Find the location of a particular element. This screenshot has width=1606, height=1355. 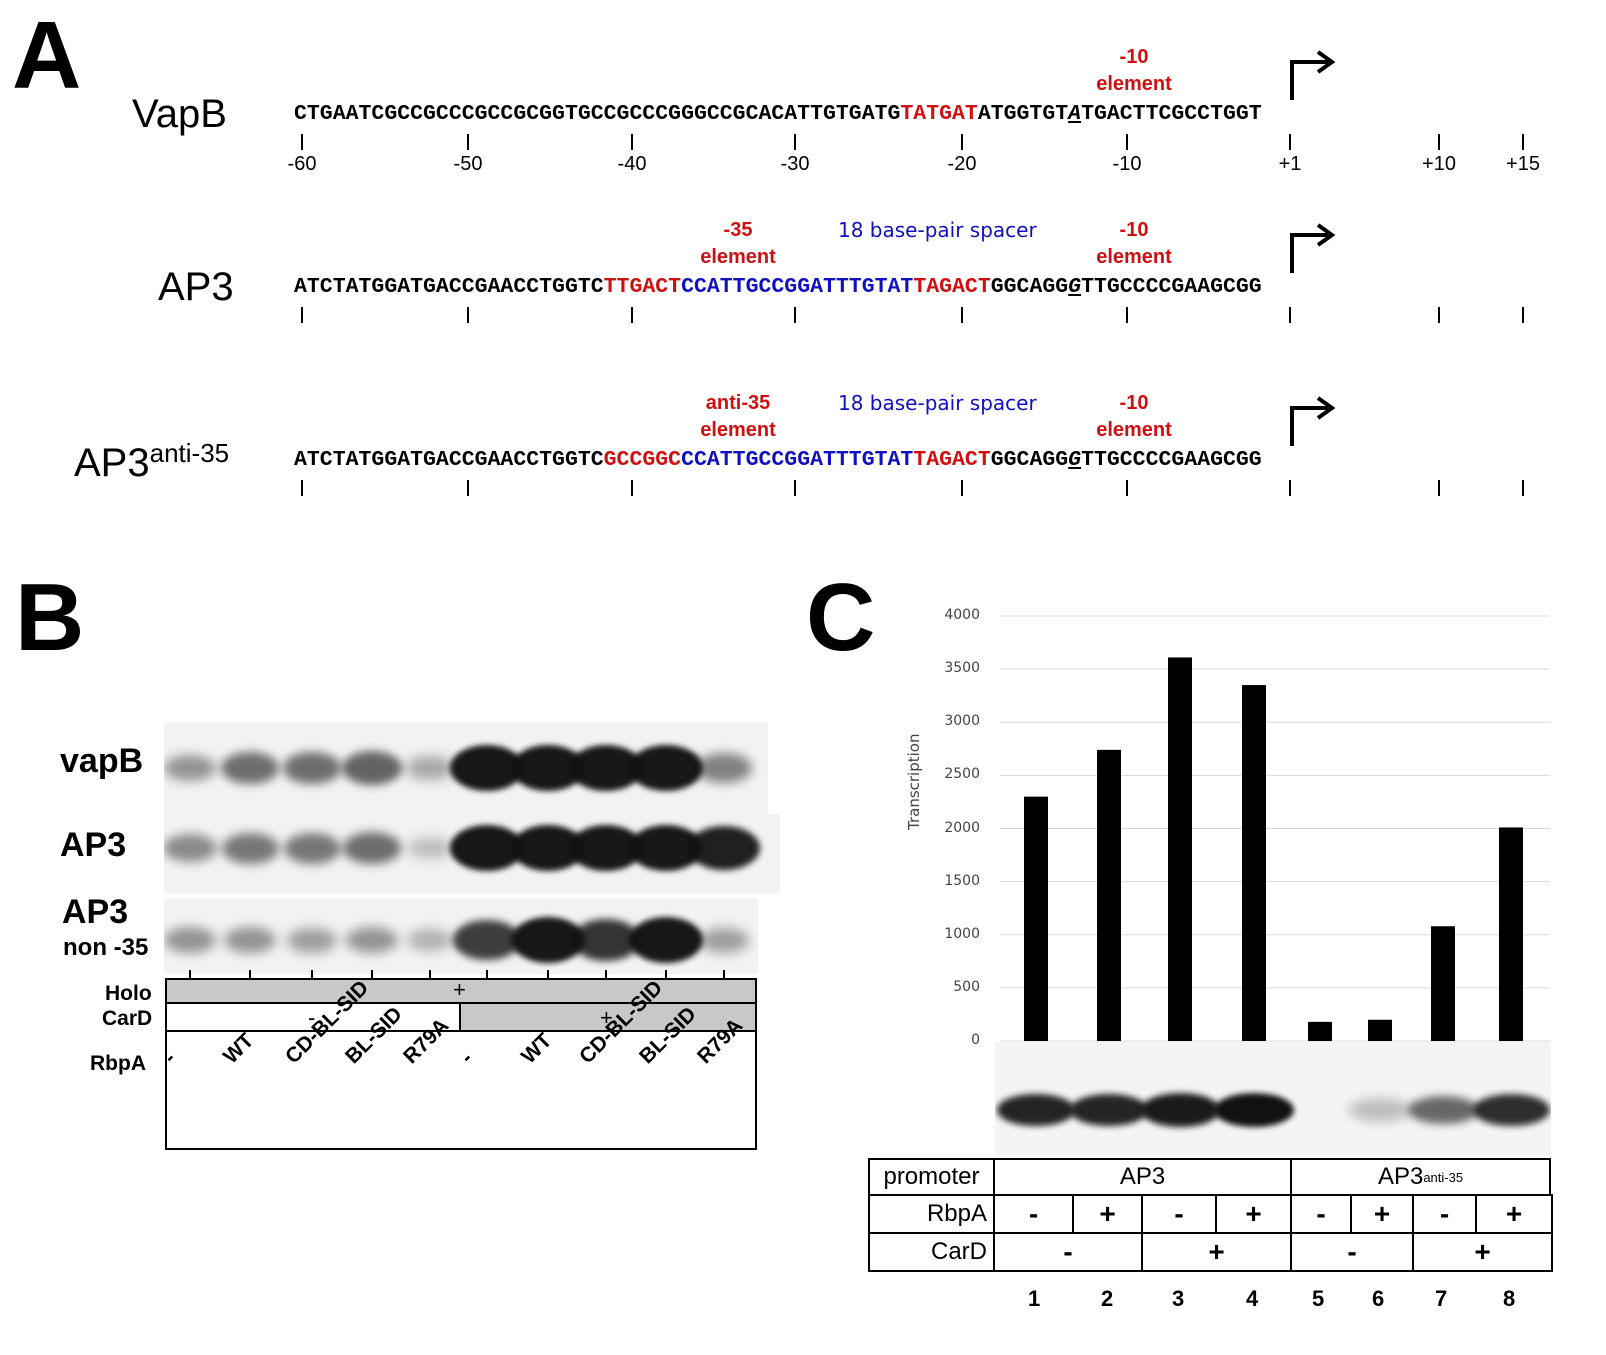

promoter-name-ap3-anti35: AP3anti-35 is located at coordinates (152, 461).